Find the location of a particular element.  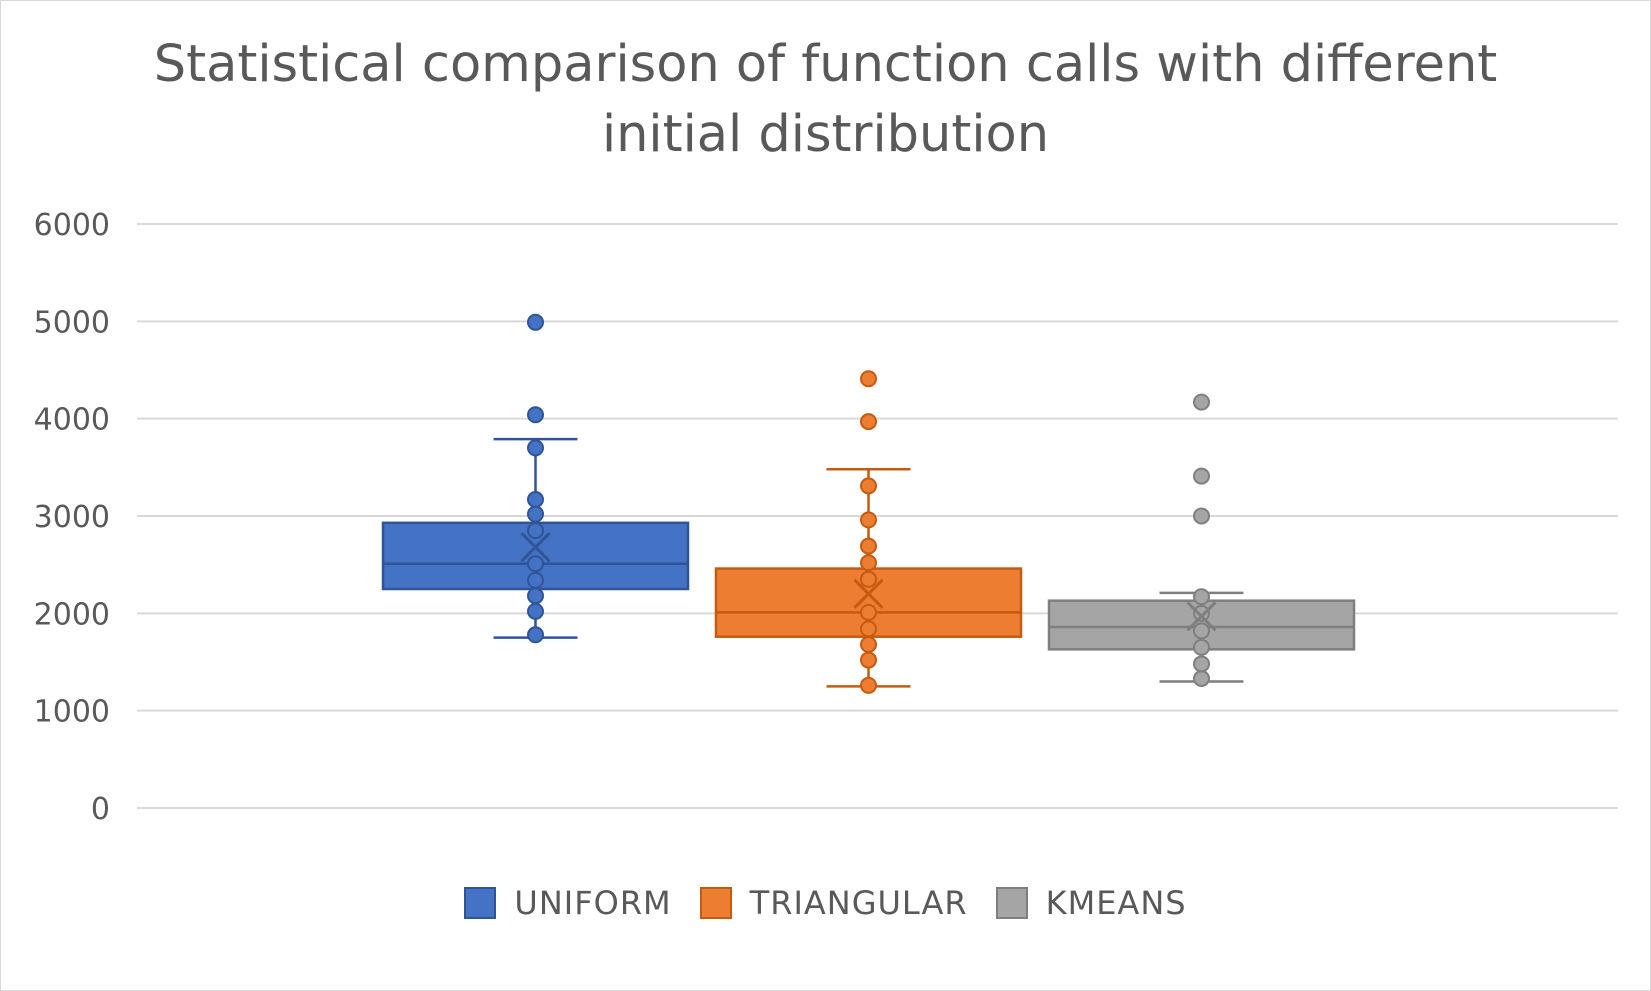

y-tick-label: 5000 is located at coordinates (72, 322).